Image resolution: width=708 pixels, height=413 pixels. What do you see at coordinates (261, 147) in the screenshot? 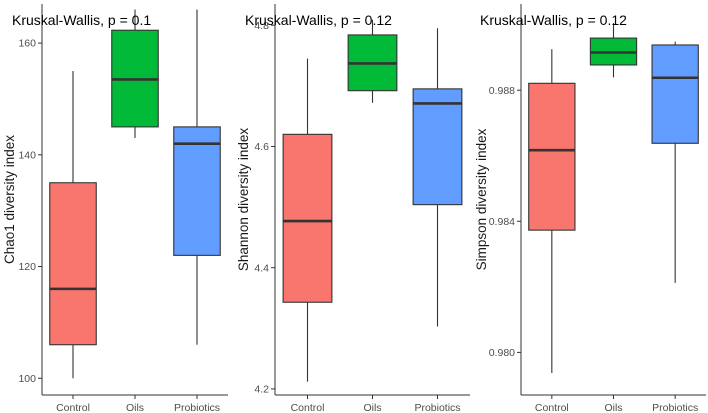
I see `y-tick-label: 4.6` at bounding box center [261, 147].